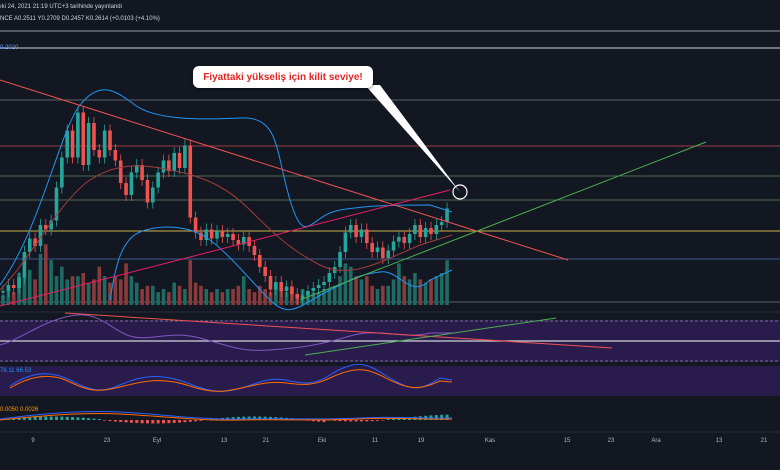  Describe the element at coordinates (283, 77) in the screenshot. I see `annotation-callout: Fiyattaki yükseliş için kilit seviye!` at that location.